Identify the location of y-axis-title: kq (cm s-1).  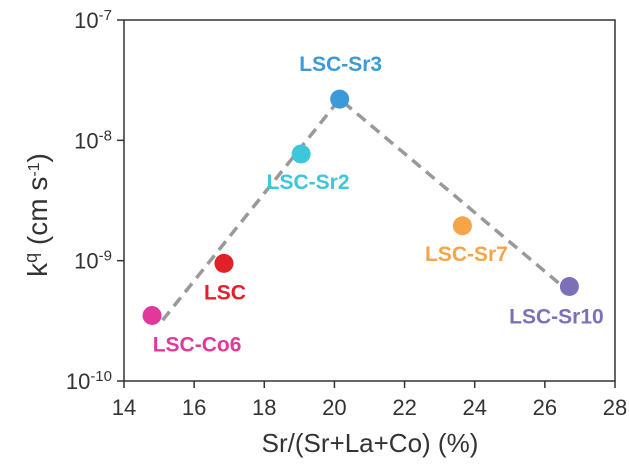
(37, 215).